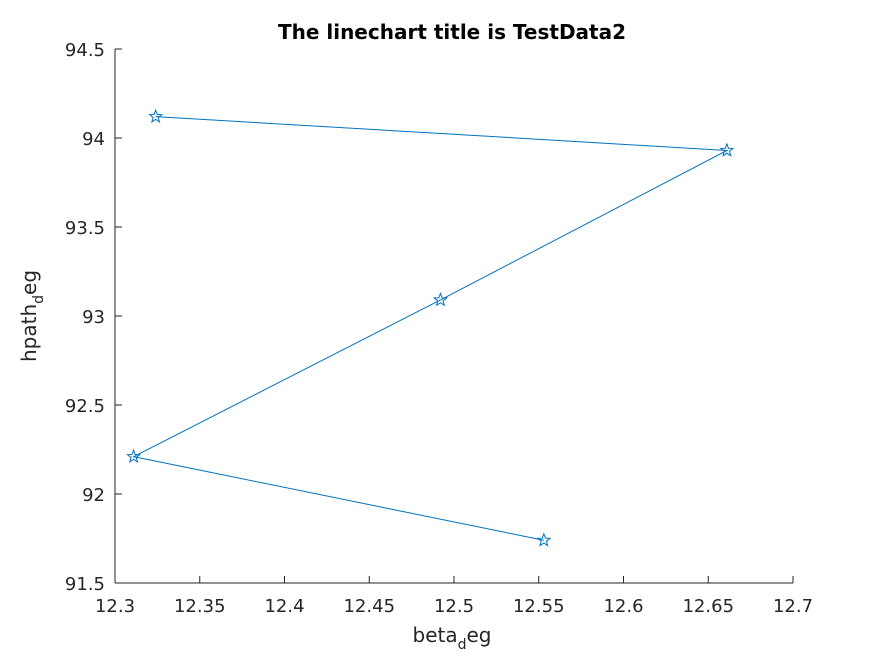  I want to click on y-axis-label-base: hpath, so click(29, 333).